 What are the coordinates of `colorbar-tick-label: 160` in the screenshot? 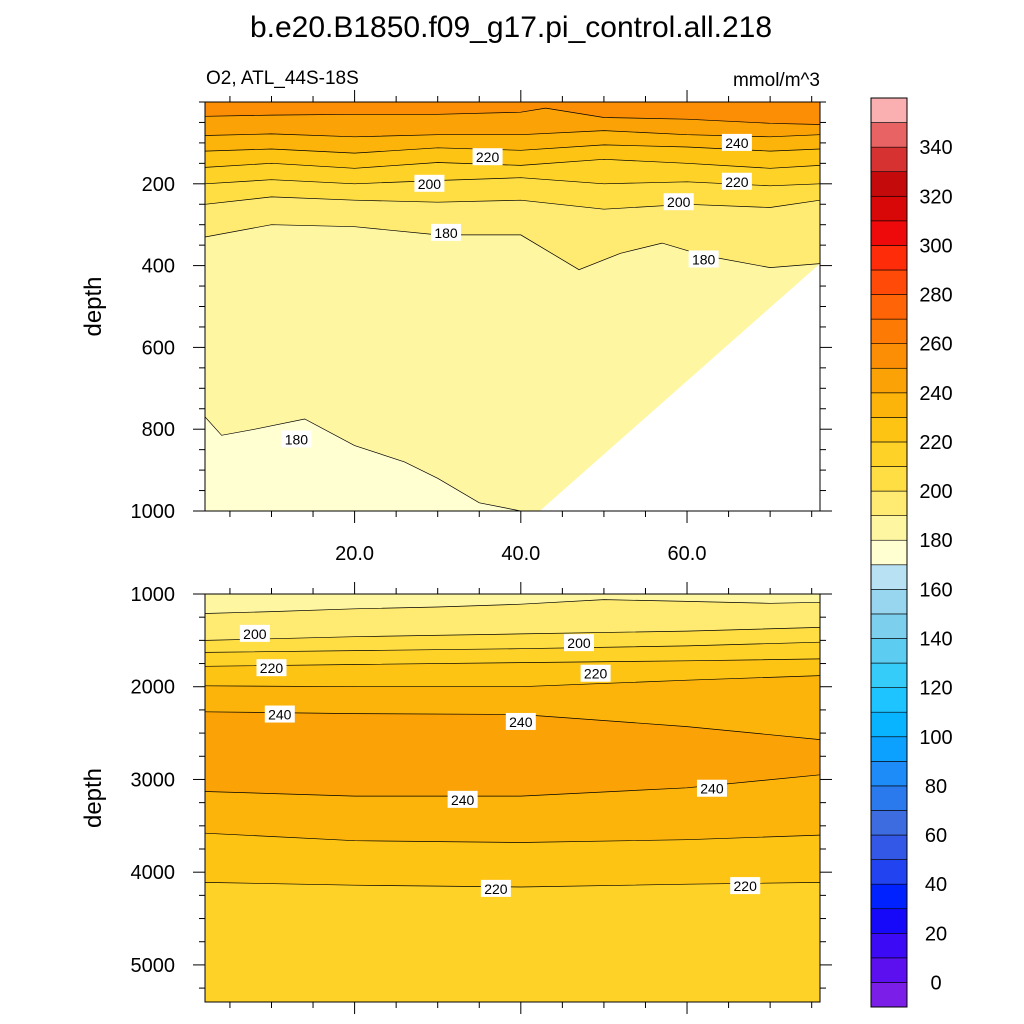 It's located at (935, 590).